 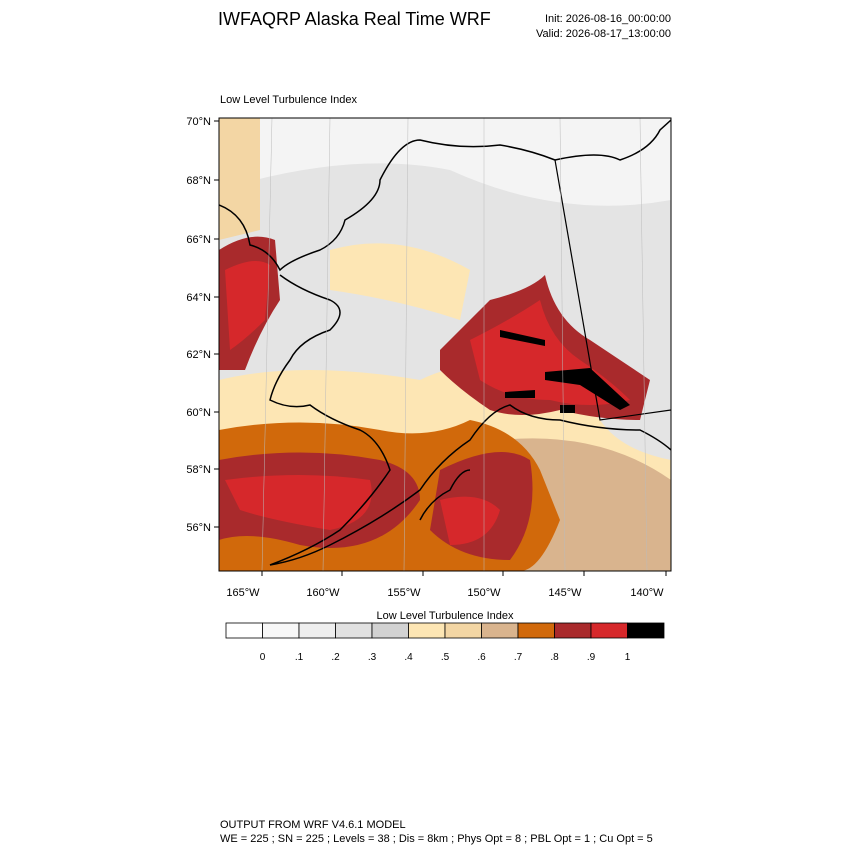 What do you see at coordinates (554, 657) in the screenshot?
I see `colorbar-label: .8` at bounding box center [554, 657].